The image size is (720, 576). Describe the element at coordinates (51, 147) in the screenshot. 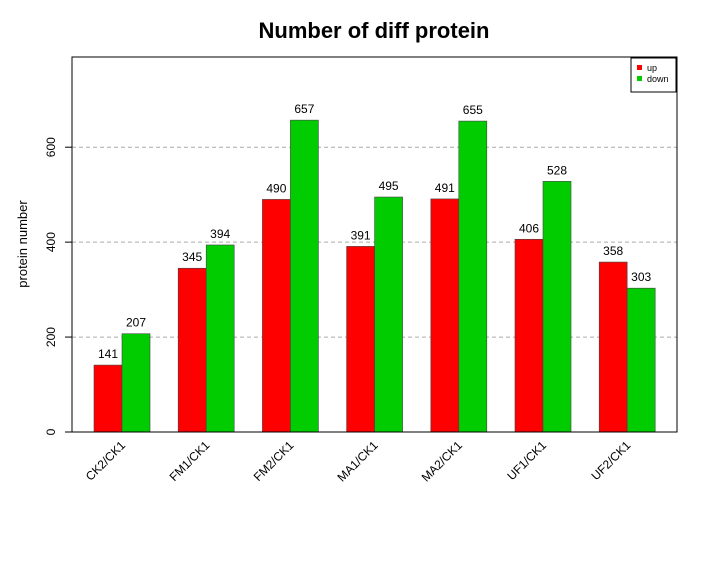

I see `y-tick-label: 600` at that location.